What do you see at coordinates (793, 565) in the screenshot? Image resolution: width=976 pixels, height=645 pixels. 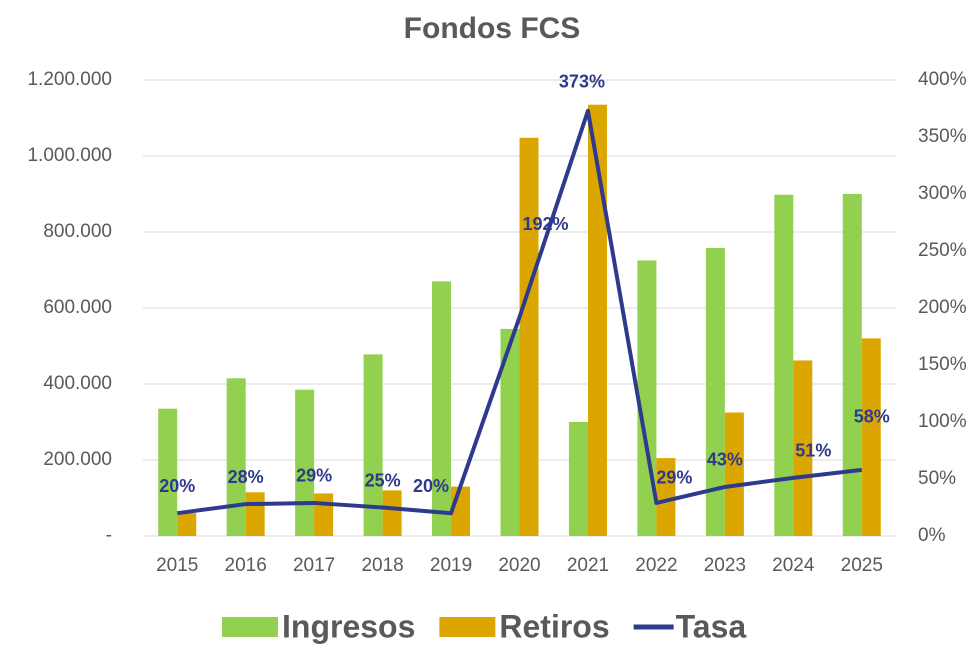 I see `x-tick-label: 2024` at bounding box center [793, 565].